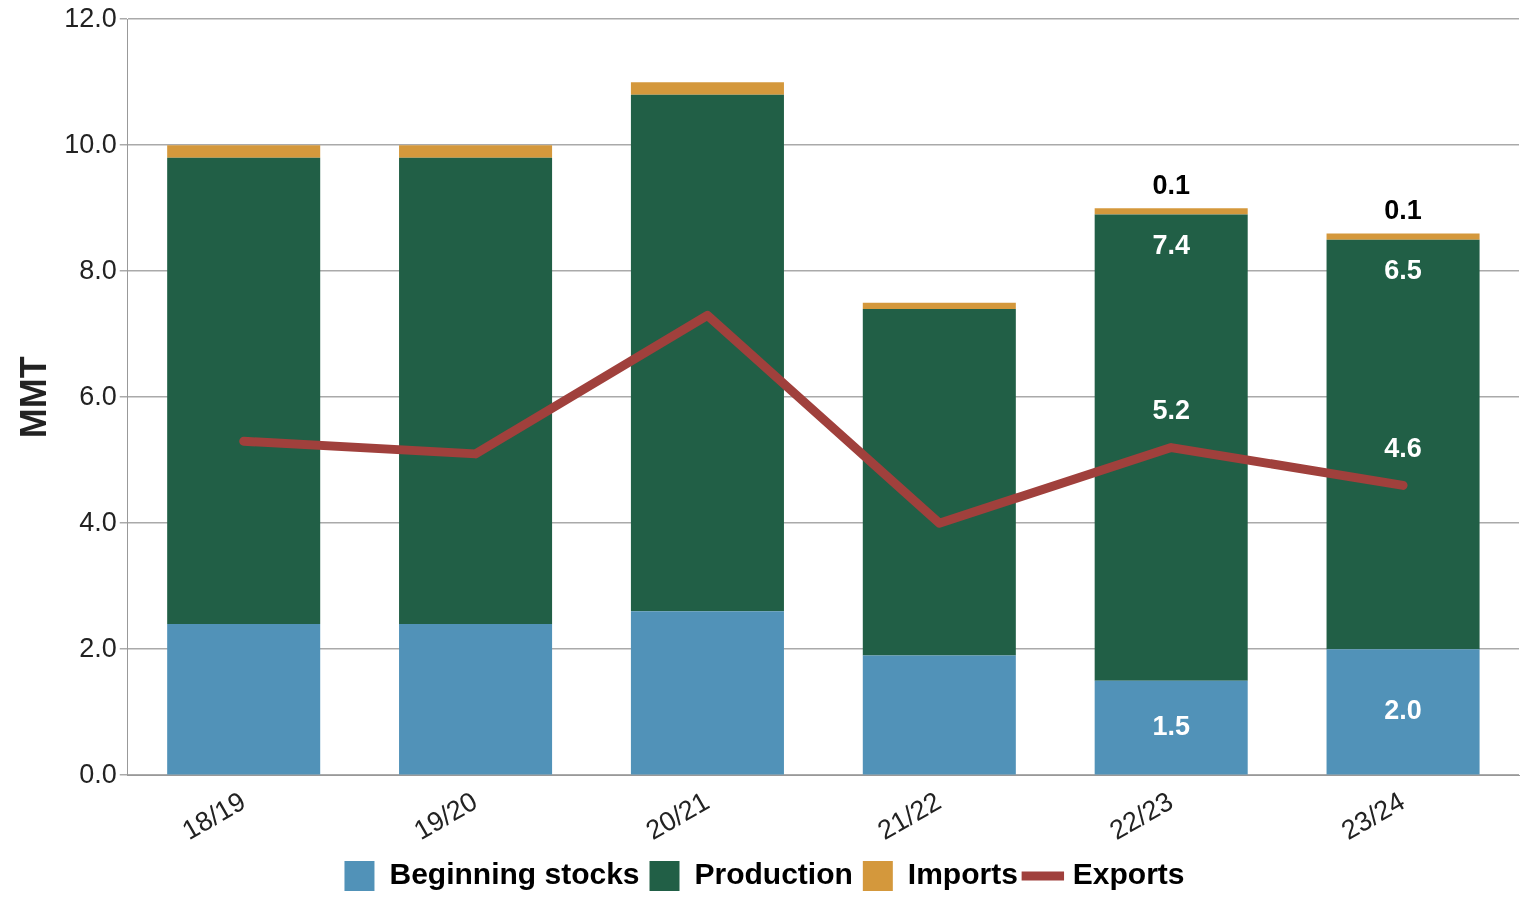 This screenshot has width=1529, height=901. Describe the element at coordinates (90, 17) in the screenshot. I see `y-tick-label: 12.0` at that location.